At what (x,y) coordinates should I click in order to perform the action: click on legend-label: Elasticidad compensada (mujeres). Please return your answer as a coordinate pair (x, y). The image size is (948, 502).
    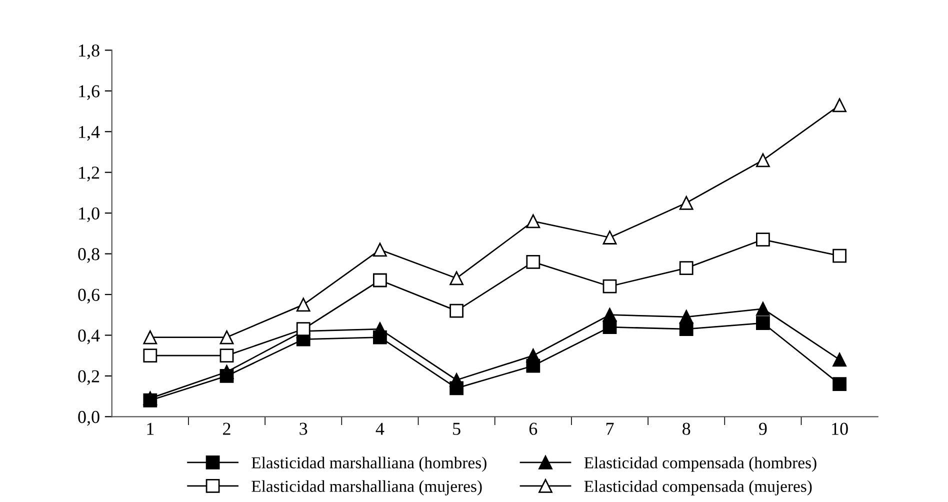
    Looking at the image, I should click on (698, 488).